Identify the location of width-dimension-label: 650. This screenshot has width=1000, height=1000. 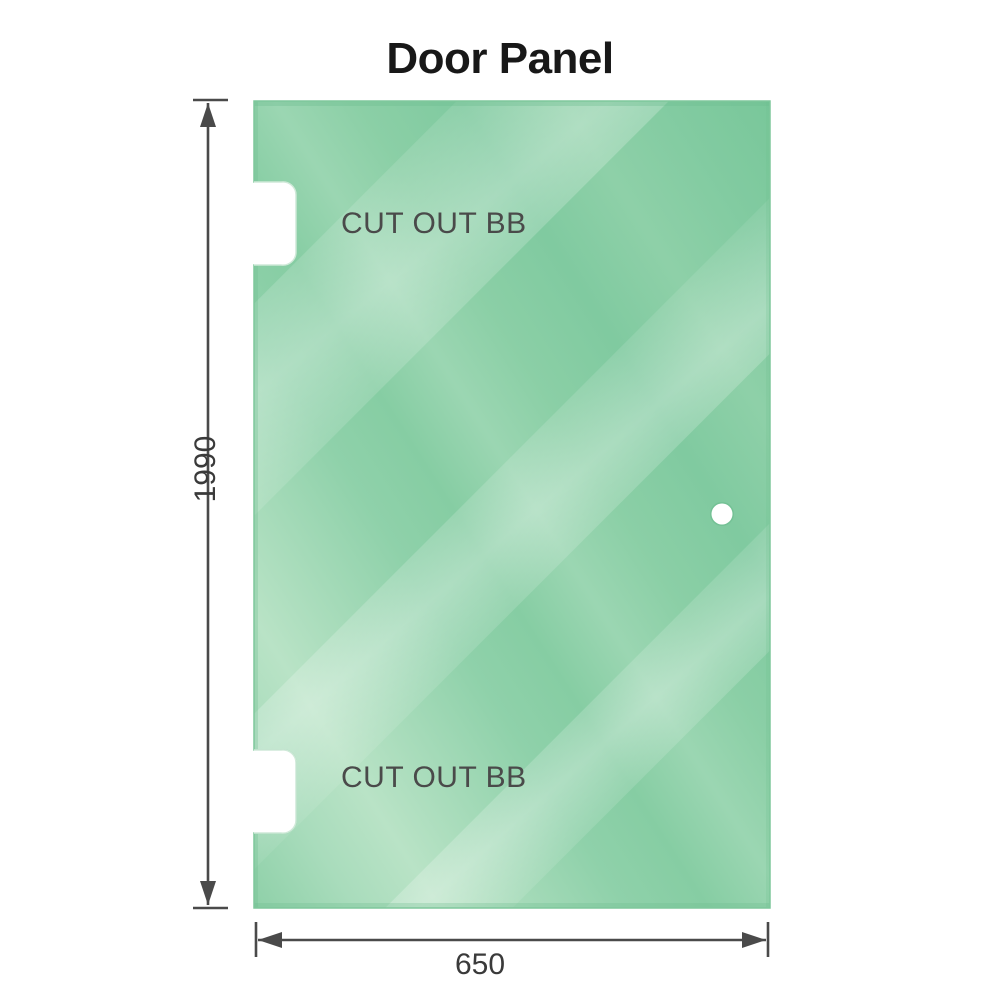
(480, 964).